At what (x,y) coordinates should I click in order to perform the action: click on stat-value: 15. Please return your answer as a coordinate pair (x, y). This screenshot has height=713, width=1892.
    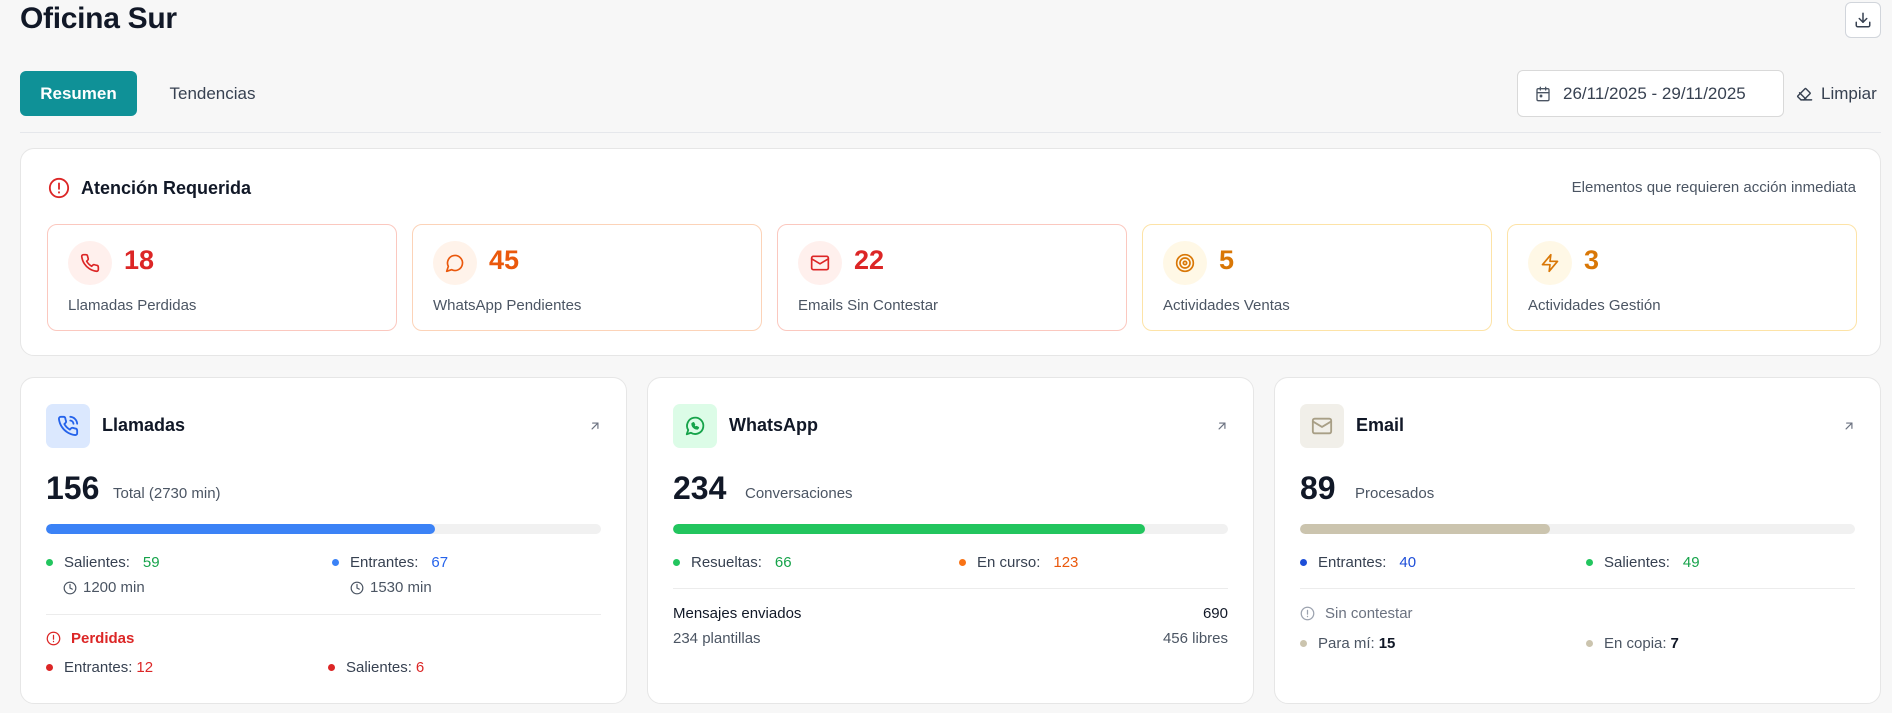
    Looking at the image, I should click on (1387, 643).